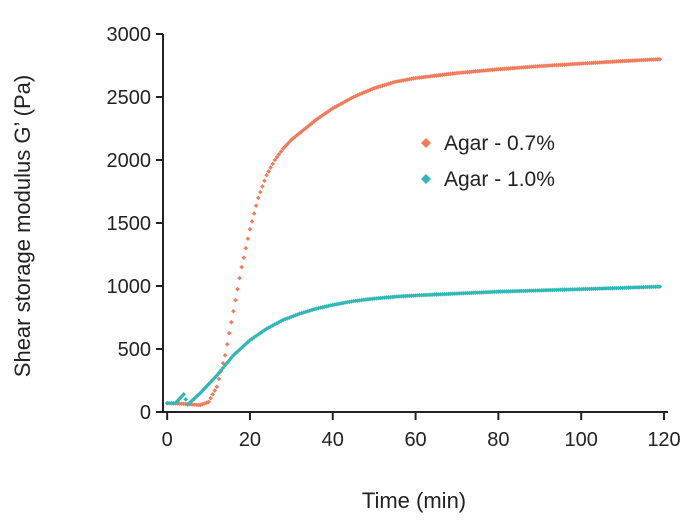 Image resolution: width=697 pixels, height=523 pixels. I want to click on y-ticks: 0 500 1000 1500 2000 2500 3000, so click(135, 224).